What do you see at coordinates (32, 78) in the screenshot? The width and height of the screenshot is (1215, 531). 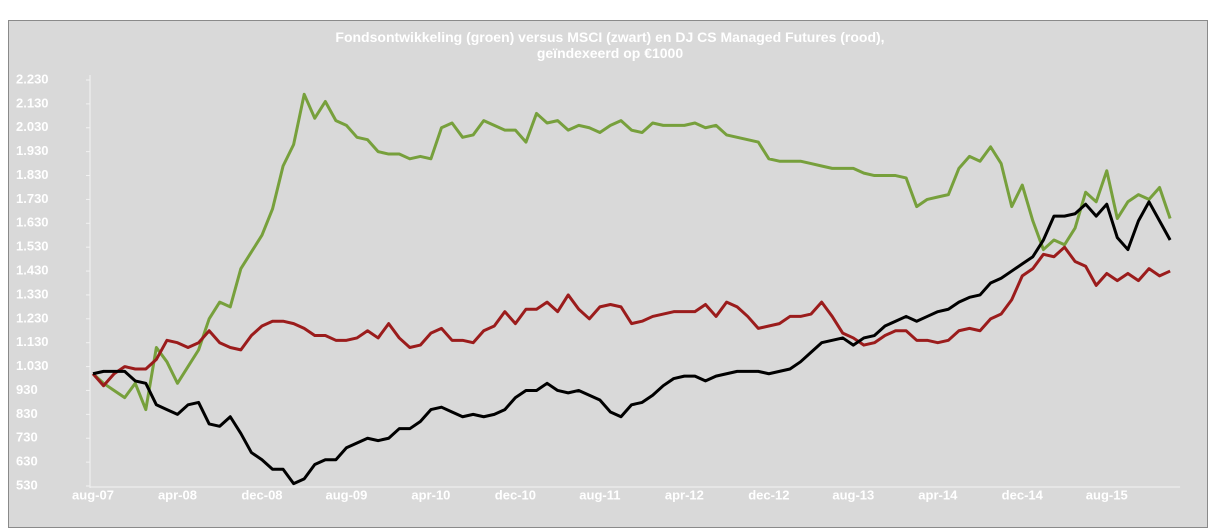 I see `y-tick-label: 2.230` at bounding box center [32, 78].